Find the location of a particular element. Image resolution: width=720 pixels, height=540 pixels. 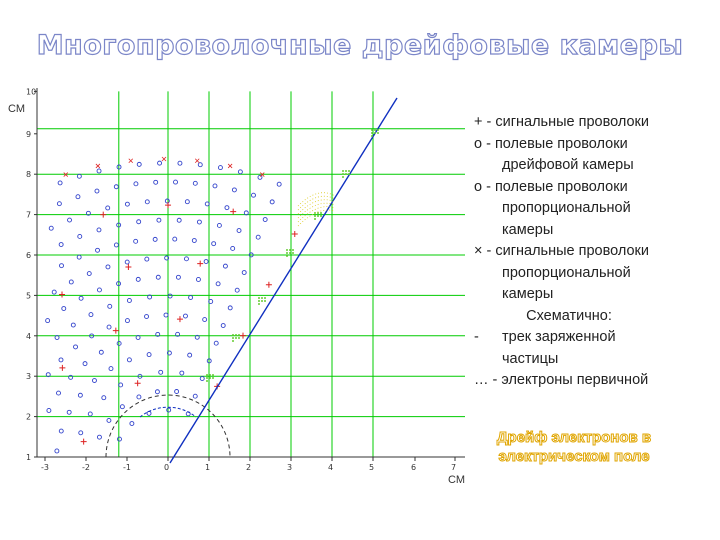

x-tick-label: 6 is located at coordinates (413, 467).